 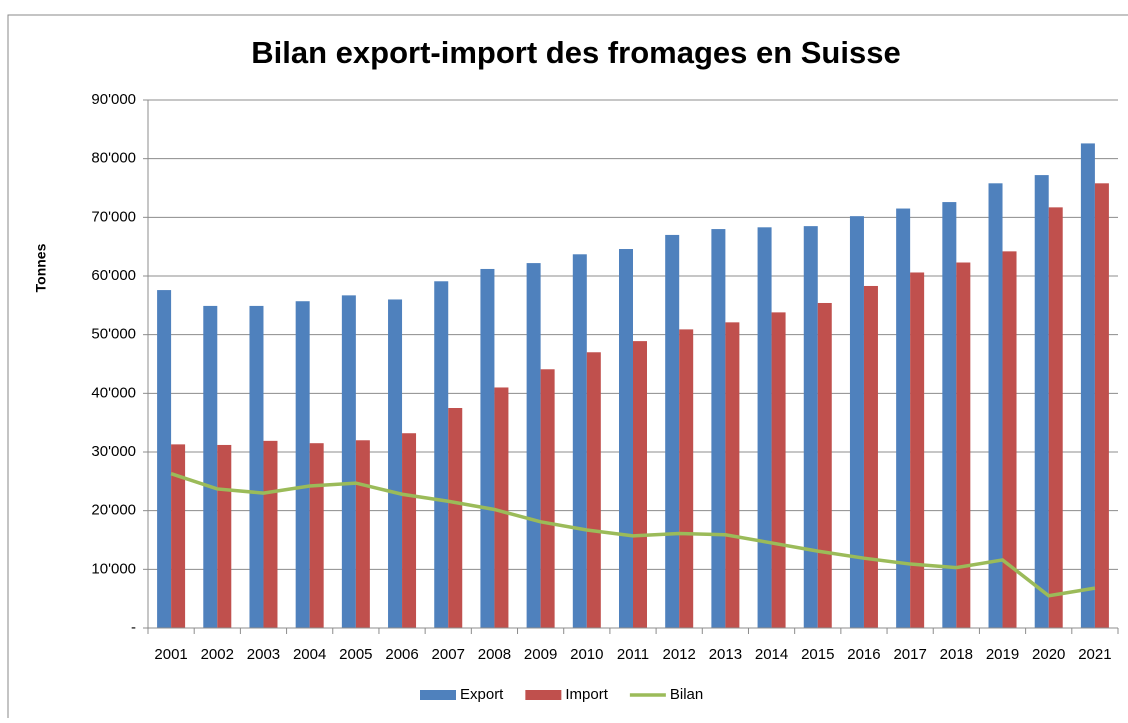 I want to click on y-tick-label: 80'000, so click(x=113, y=158).